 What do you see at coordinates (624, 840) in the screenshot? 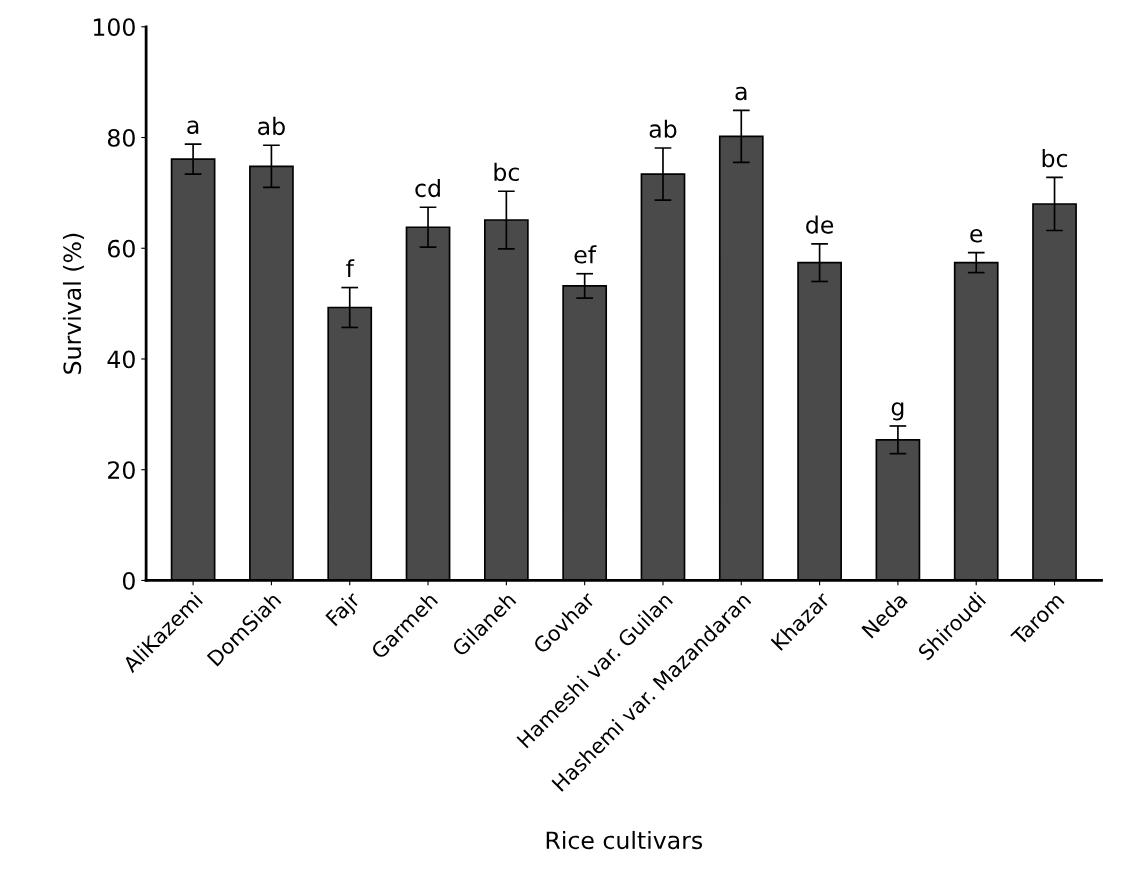
I see `x-axis-title: Rice cultivars` at bounding box center [624, 840].